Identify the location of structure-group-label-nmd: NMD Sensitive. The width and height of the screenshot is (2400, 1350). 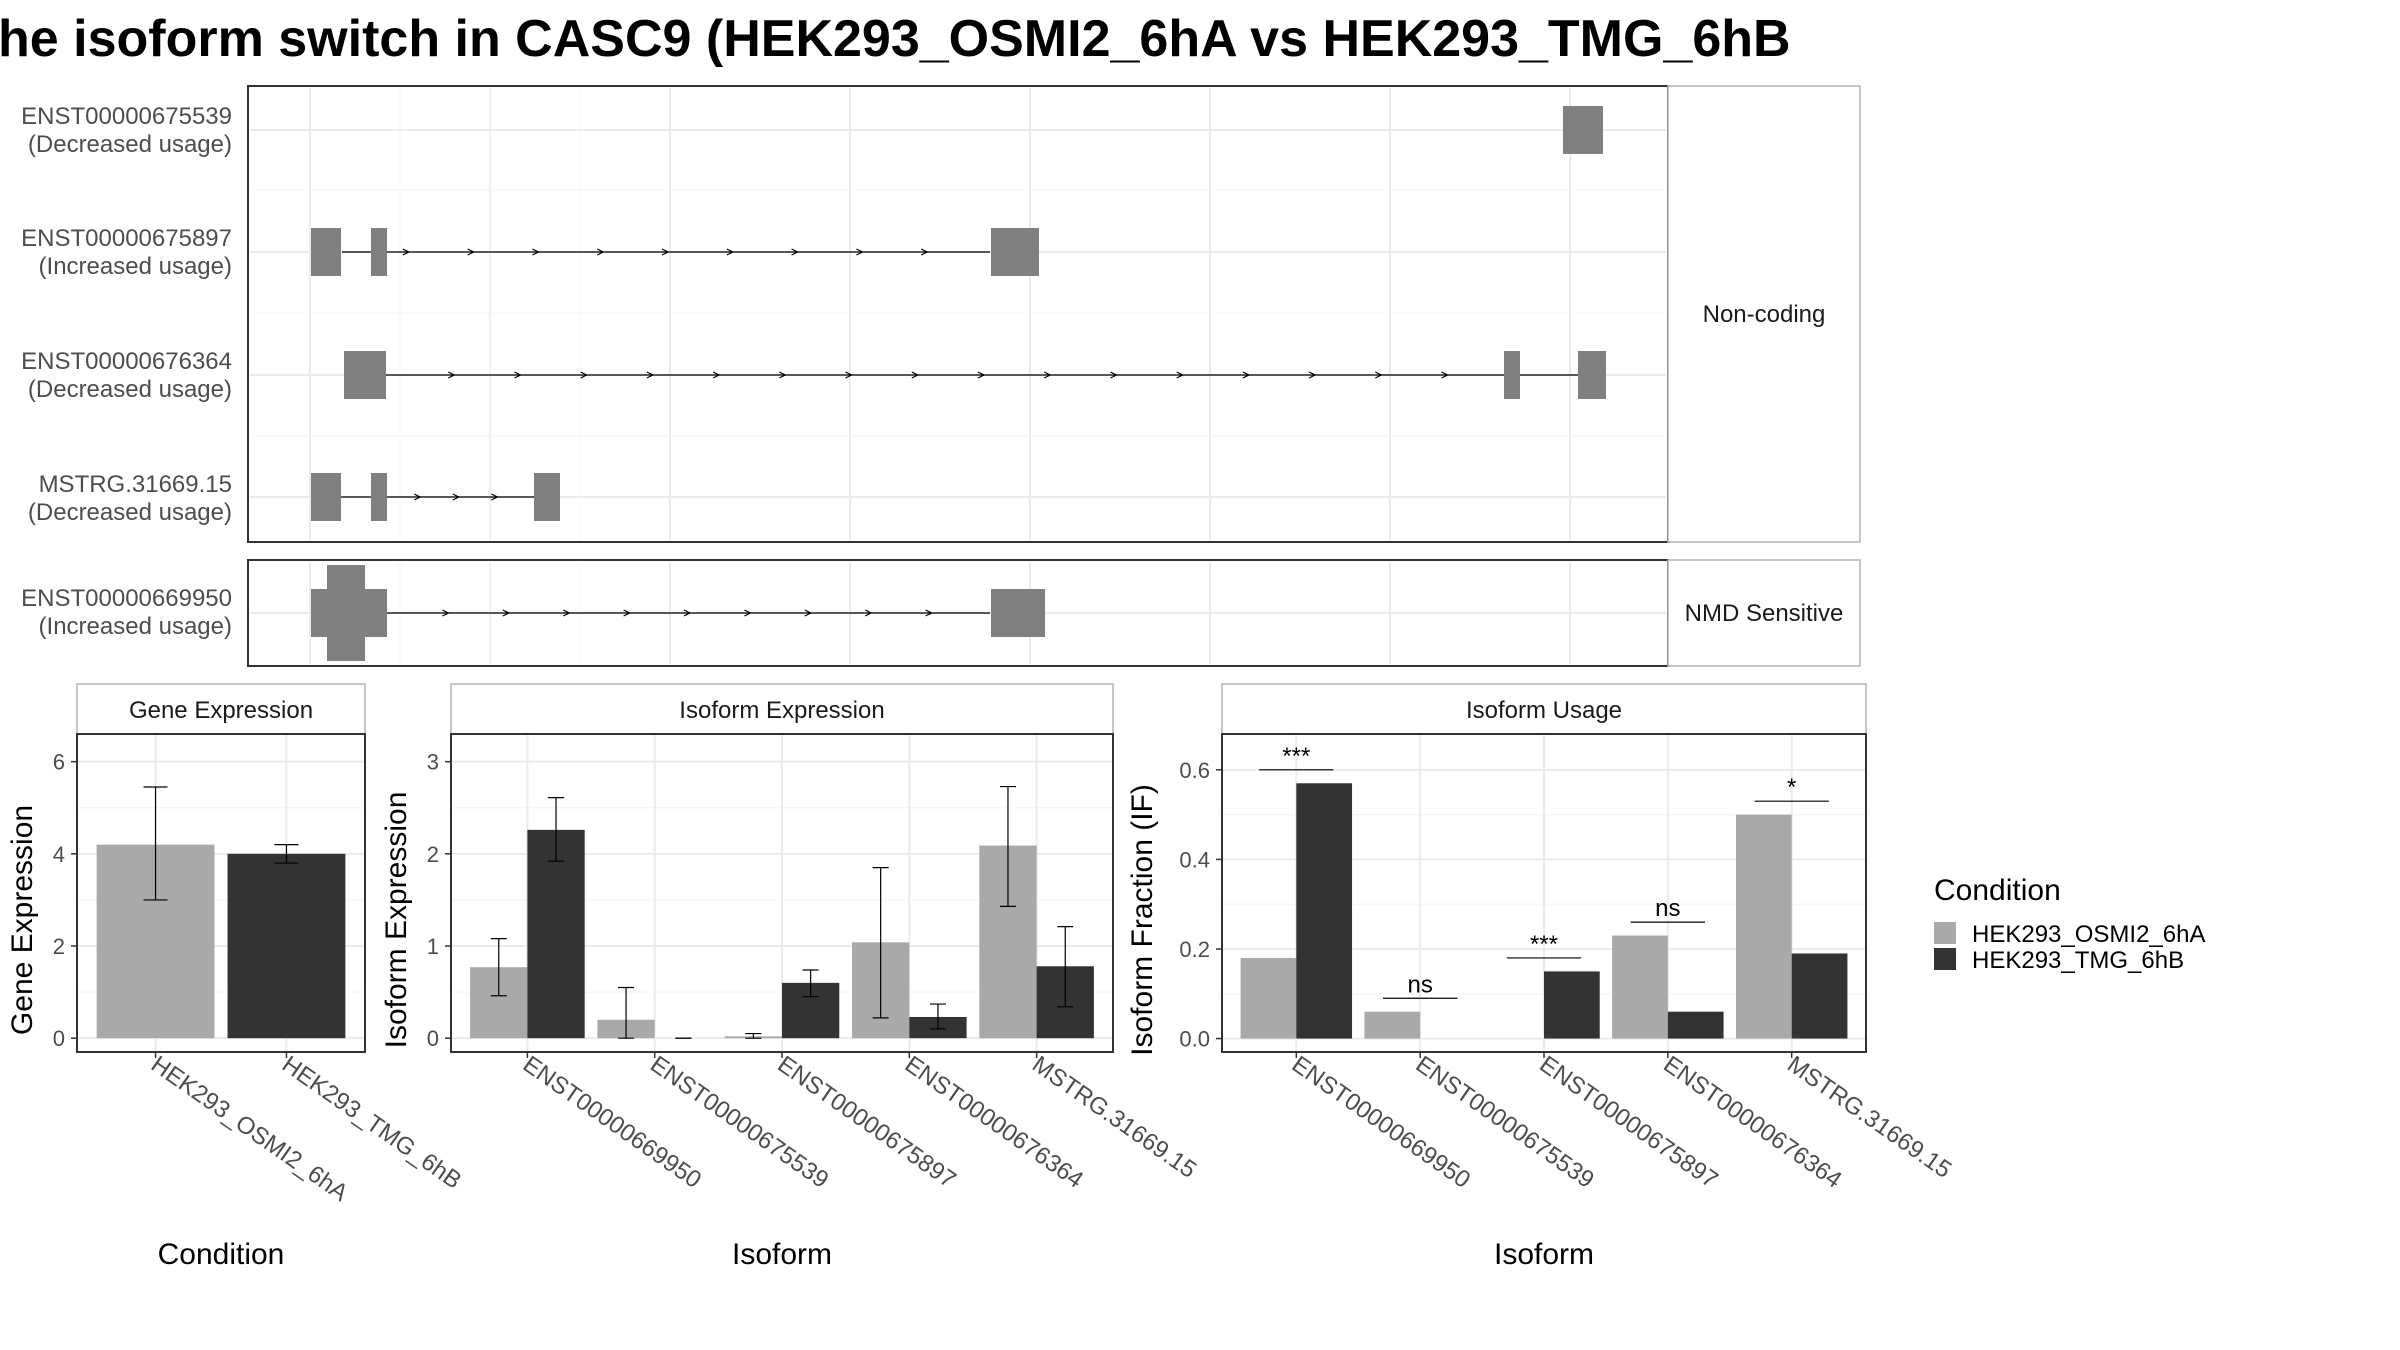
(1764, 613).